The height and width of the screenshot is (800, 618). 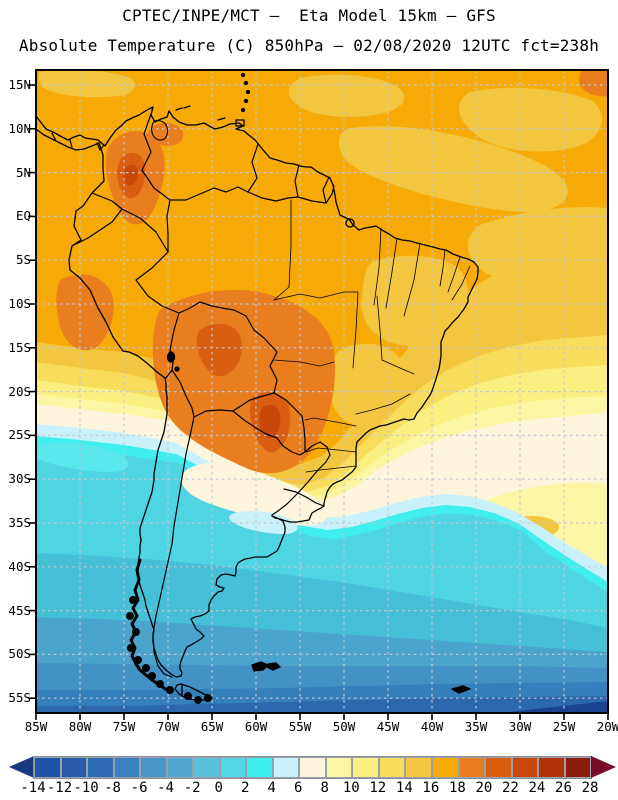 I want to click on lon-tick-label-35W: 35W, so click(x=476, y=726).